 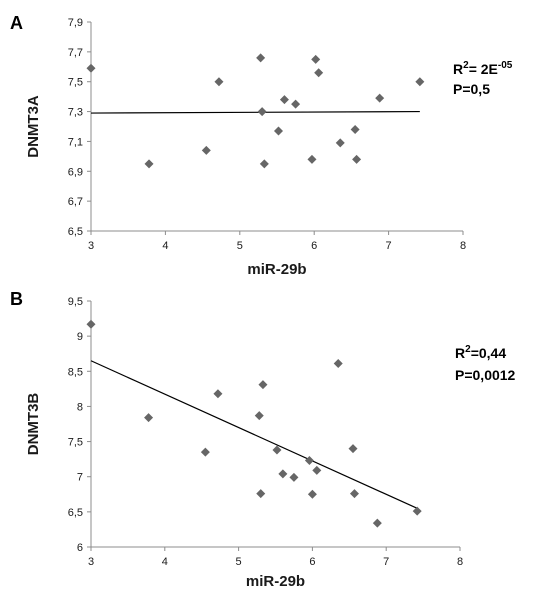 I want to click on panel-label: A, so click(x=16, y=23).